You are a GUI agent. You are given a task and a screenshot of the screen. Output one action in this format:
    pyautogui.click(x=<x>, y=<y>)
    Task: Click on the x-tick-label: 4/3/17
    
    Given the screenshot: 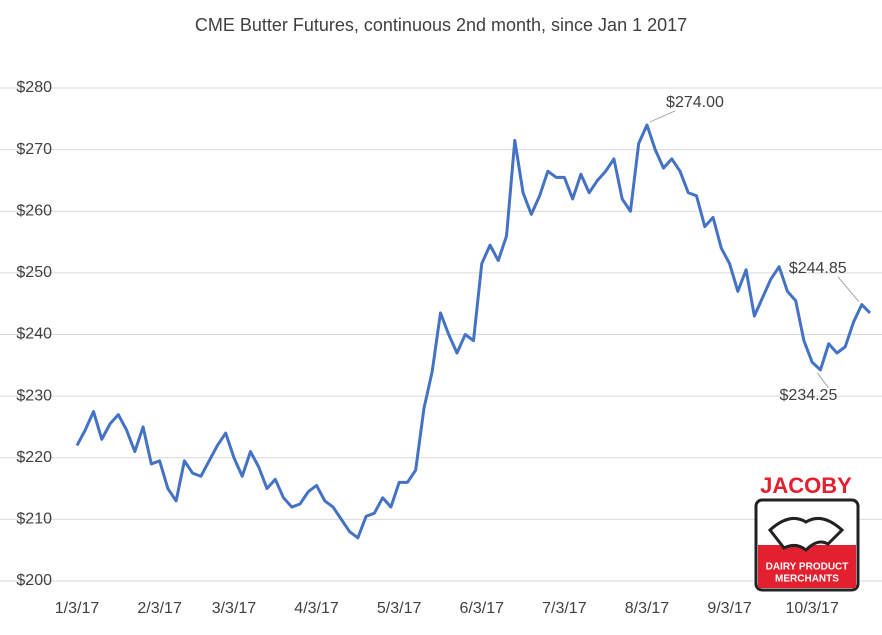 What is the action you would take?
    pyautogui.click(x=316, y=608)
    